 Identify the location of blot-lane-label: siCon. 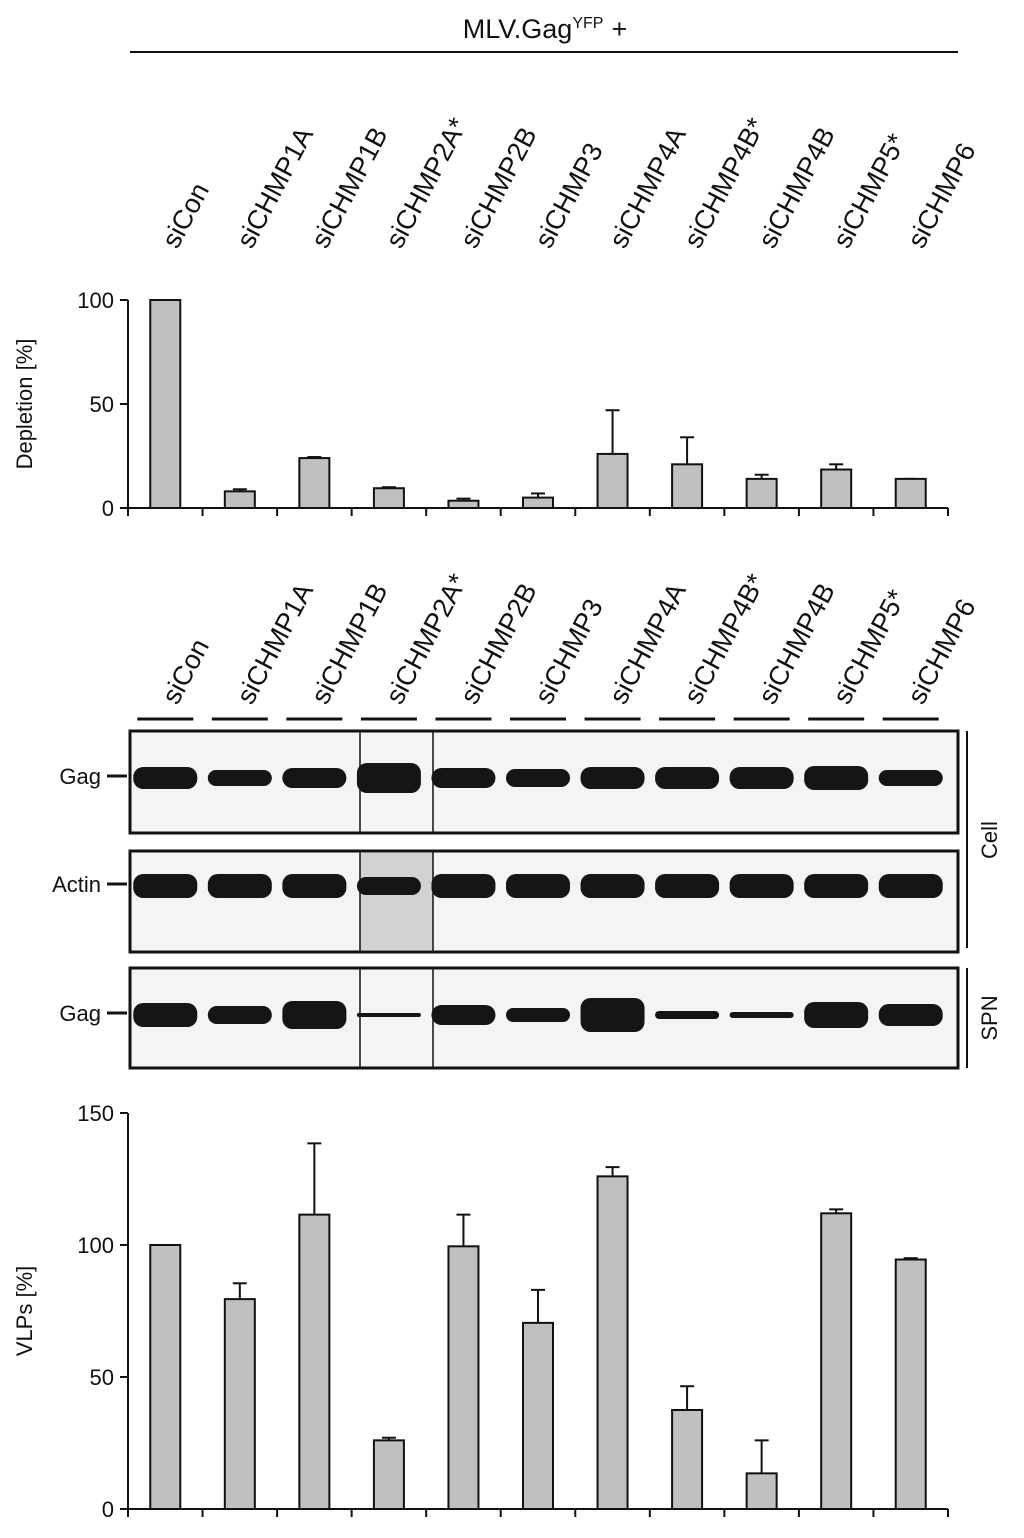
(185, 671).